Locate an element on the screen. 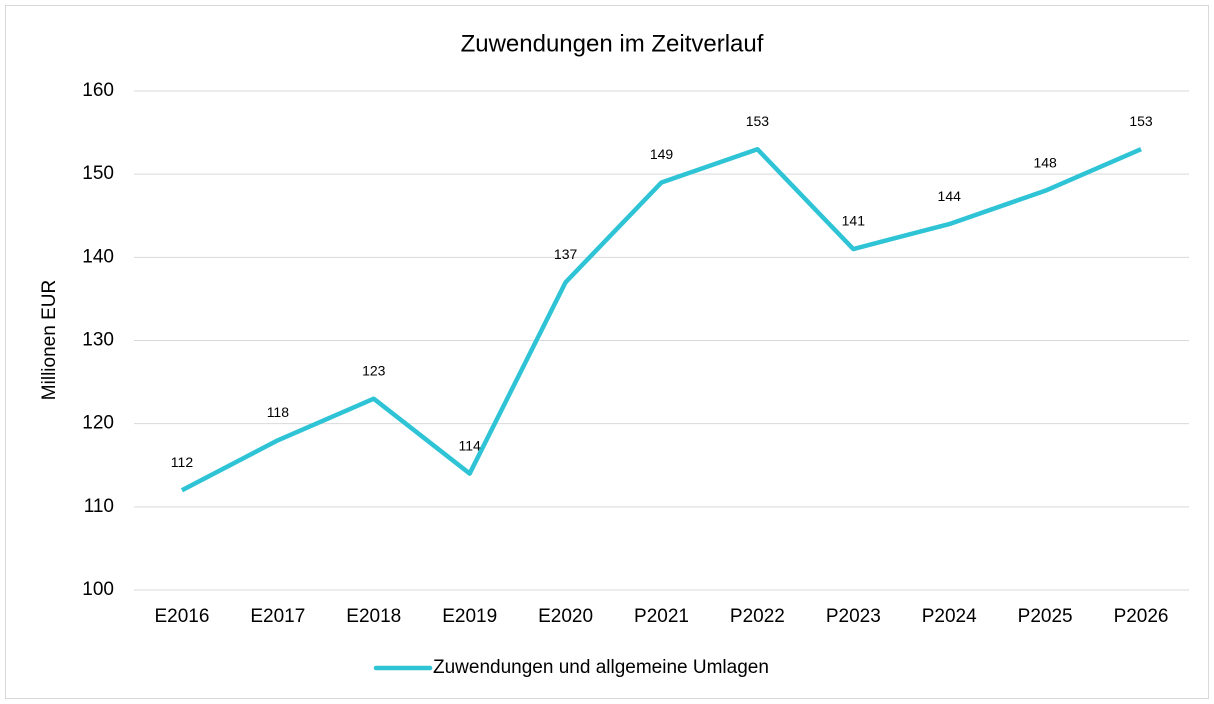 This screenshot has width=1214, height=704. x-tick-label: E2019 is located at coordinates (469, 616).